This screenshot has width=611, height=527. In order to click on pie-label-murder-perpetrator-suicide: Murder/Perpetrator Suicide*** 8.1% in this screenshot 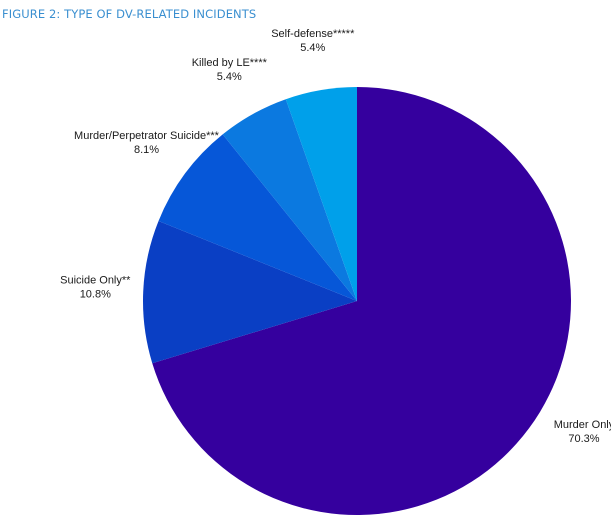, I will do `click(147, 143)`.